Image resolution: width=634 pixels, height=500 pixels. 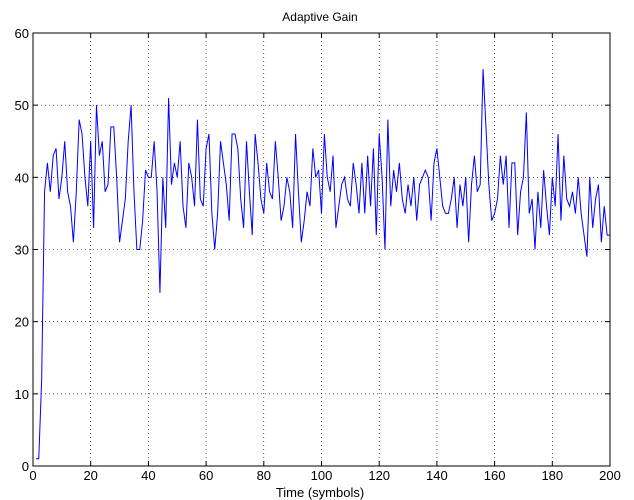 What do you see at coordinates (22, 177) in the screenshot?
I see `y-tick-label: 40` at bounding box center [22, 177].